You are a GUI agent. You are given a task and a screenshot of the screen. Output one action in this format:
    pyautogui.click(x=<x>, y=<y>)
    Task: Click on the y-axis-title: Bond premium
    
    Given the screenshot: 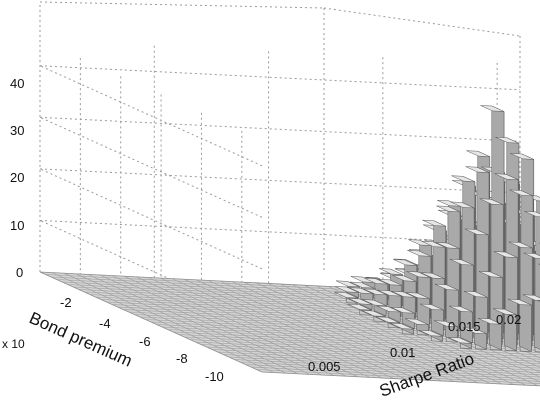 What is the action you would take?
    pyautogui.click(x=80, y=339)
    